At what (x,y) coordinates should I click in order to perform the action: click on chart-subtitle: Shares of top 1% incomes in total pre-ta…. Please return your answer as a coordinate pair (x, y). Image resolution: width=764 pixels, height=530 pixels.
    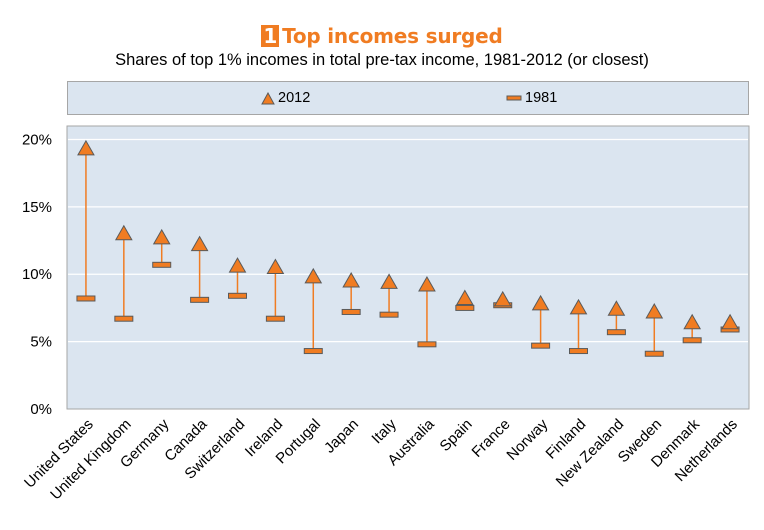
    Looking at the image, I should click on (382, 60).